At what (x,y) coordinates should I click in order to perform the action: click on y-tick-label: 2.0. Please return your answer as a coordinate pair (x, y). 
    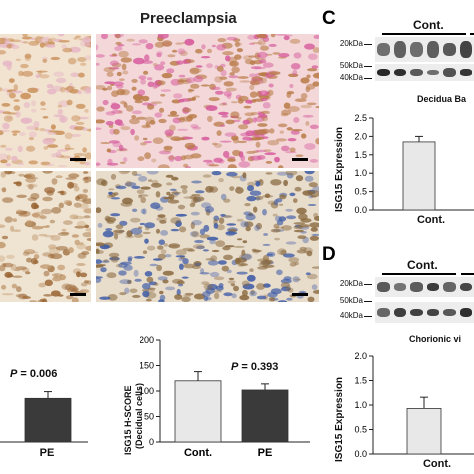
    Looking at the image, I should click on (360, 136).